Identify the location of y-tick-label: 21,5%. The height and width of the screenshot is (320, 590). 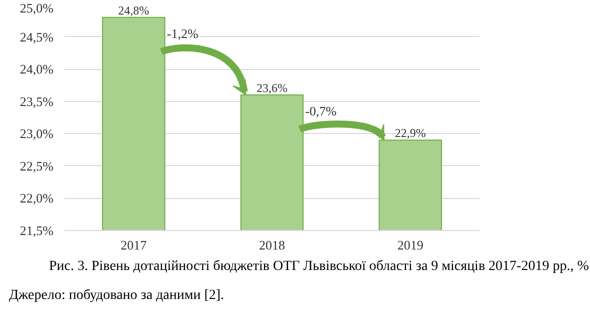
(37, 230).